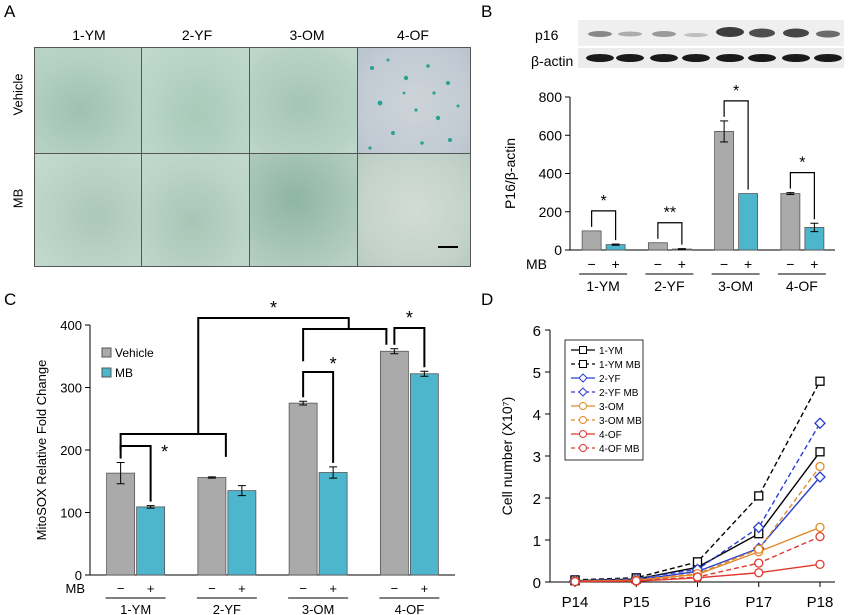 Image resolution: width=850 pixels, height=615 pixels. What do you see at coordinates (10, 299) in the screenshot?
I see `panel-label-c: C` at bounding box center [10, 299].